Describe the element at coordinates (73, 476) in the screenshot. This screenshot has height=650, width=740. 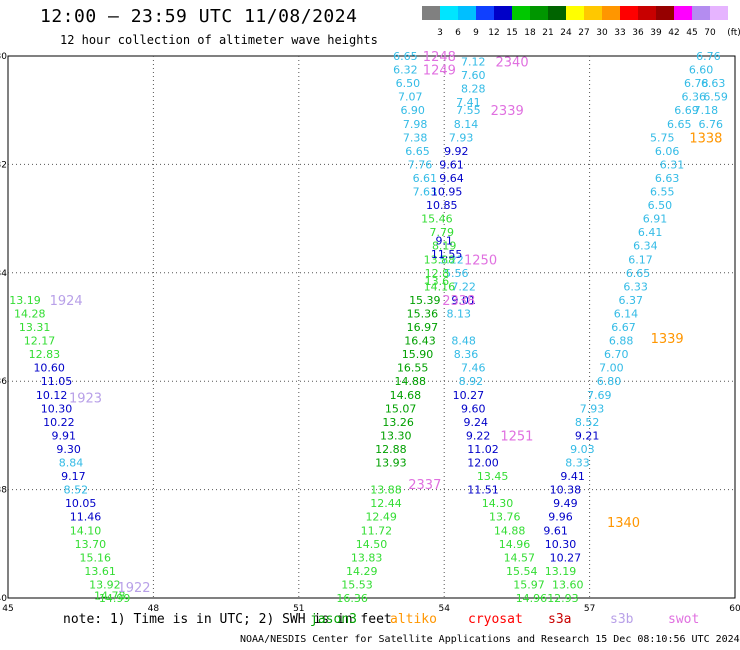
I see `wave-height-value: 9.17` at that location.